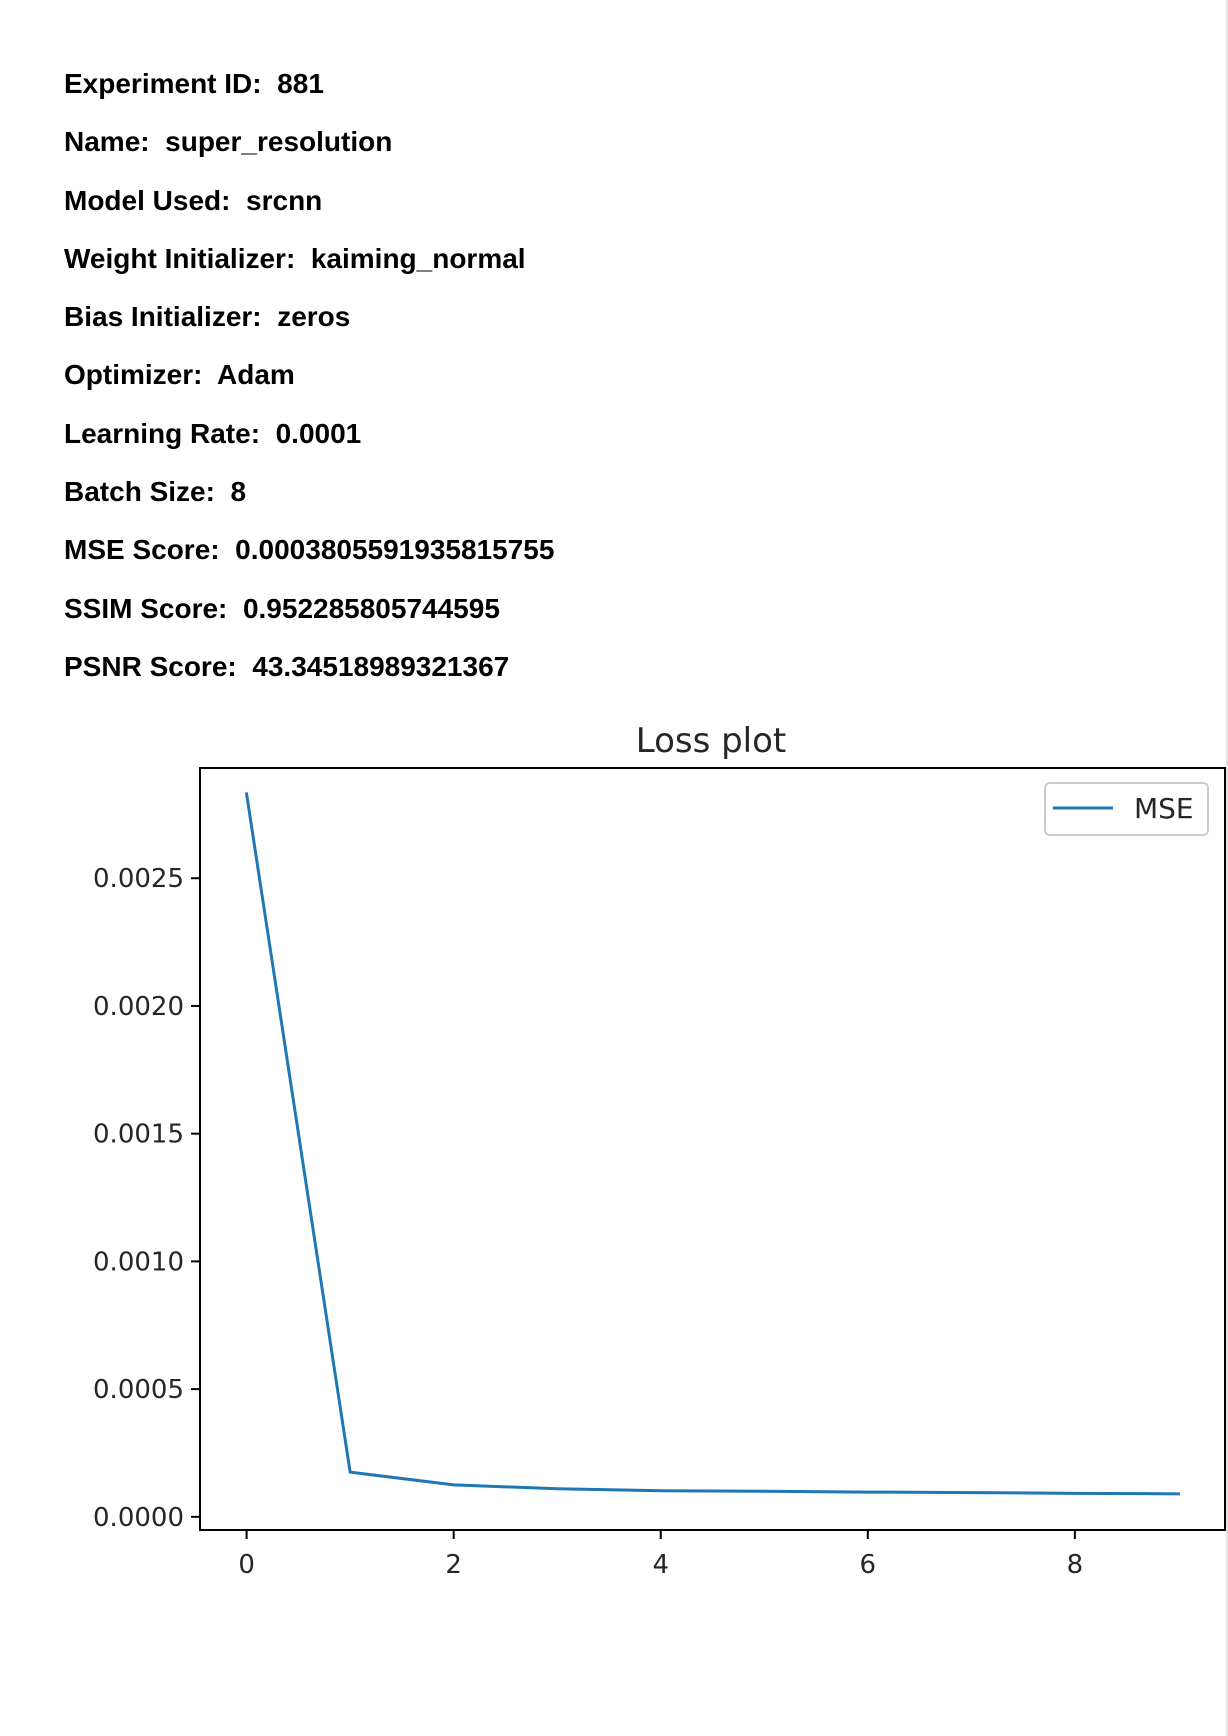  Describe the element at coordinates (146, 608) in the screenshot. I see `info-label: SSIM Score:` at that location.